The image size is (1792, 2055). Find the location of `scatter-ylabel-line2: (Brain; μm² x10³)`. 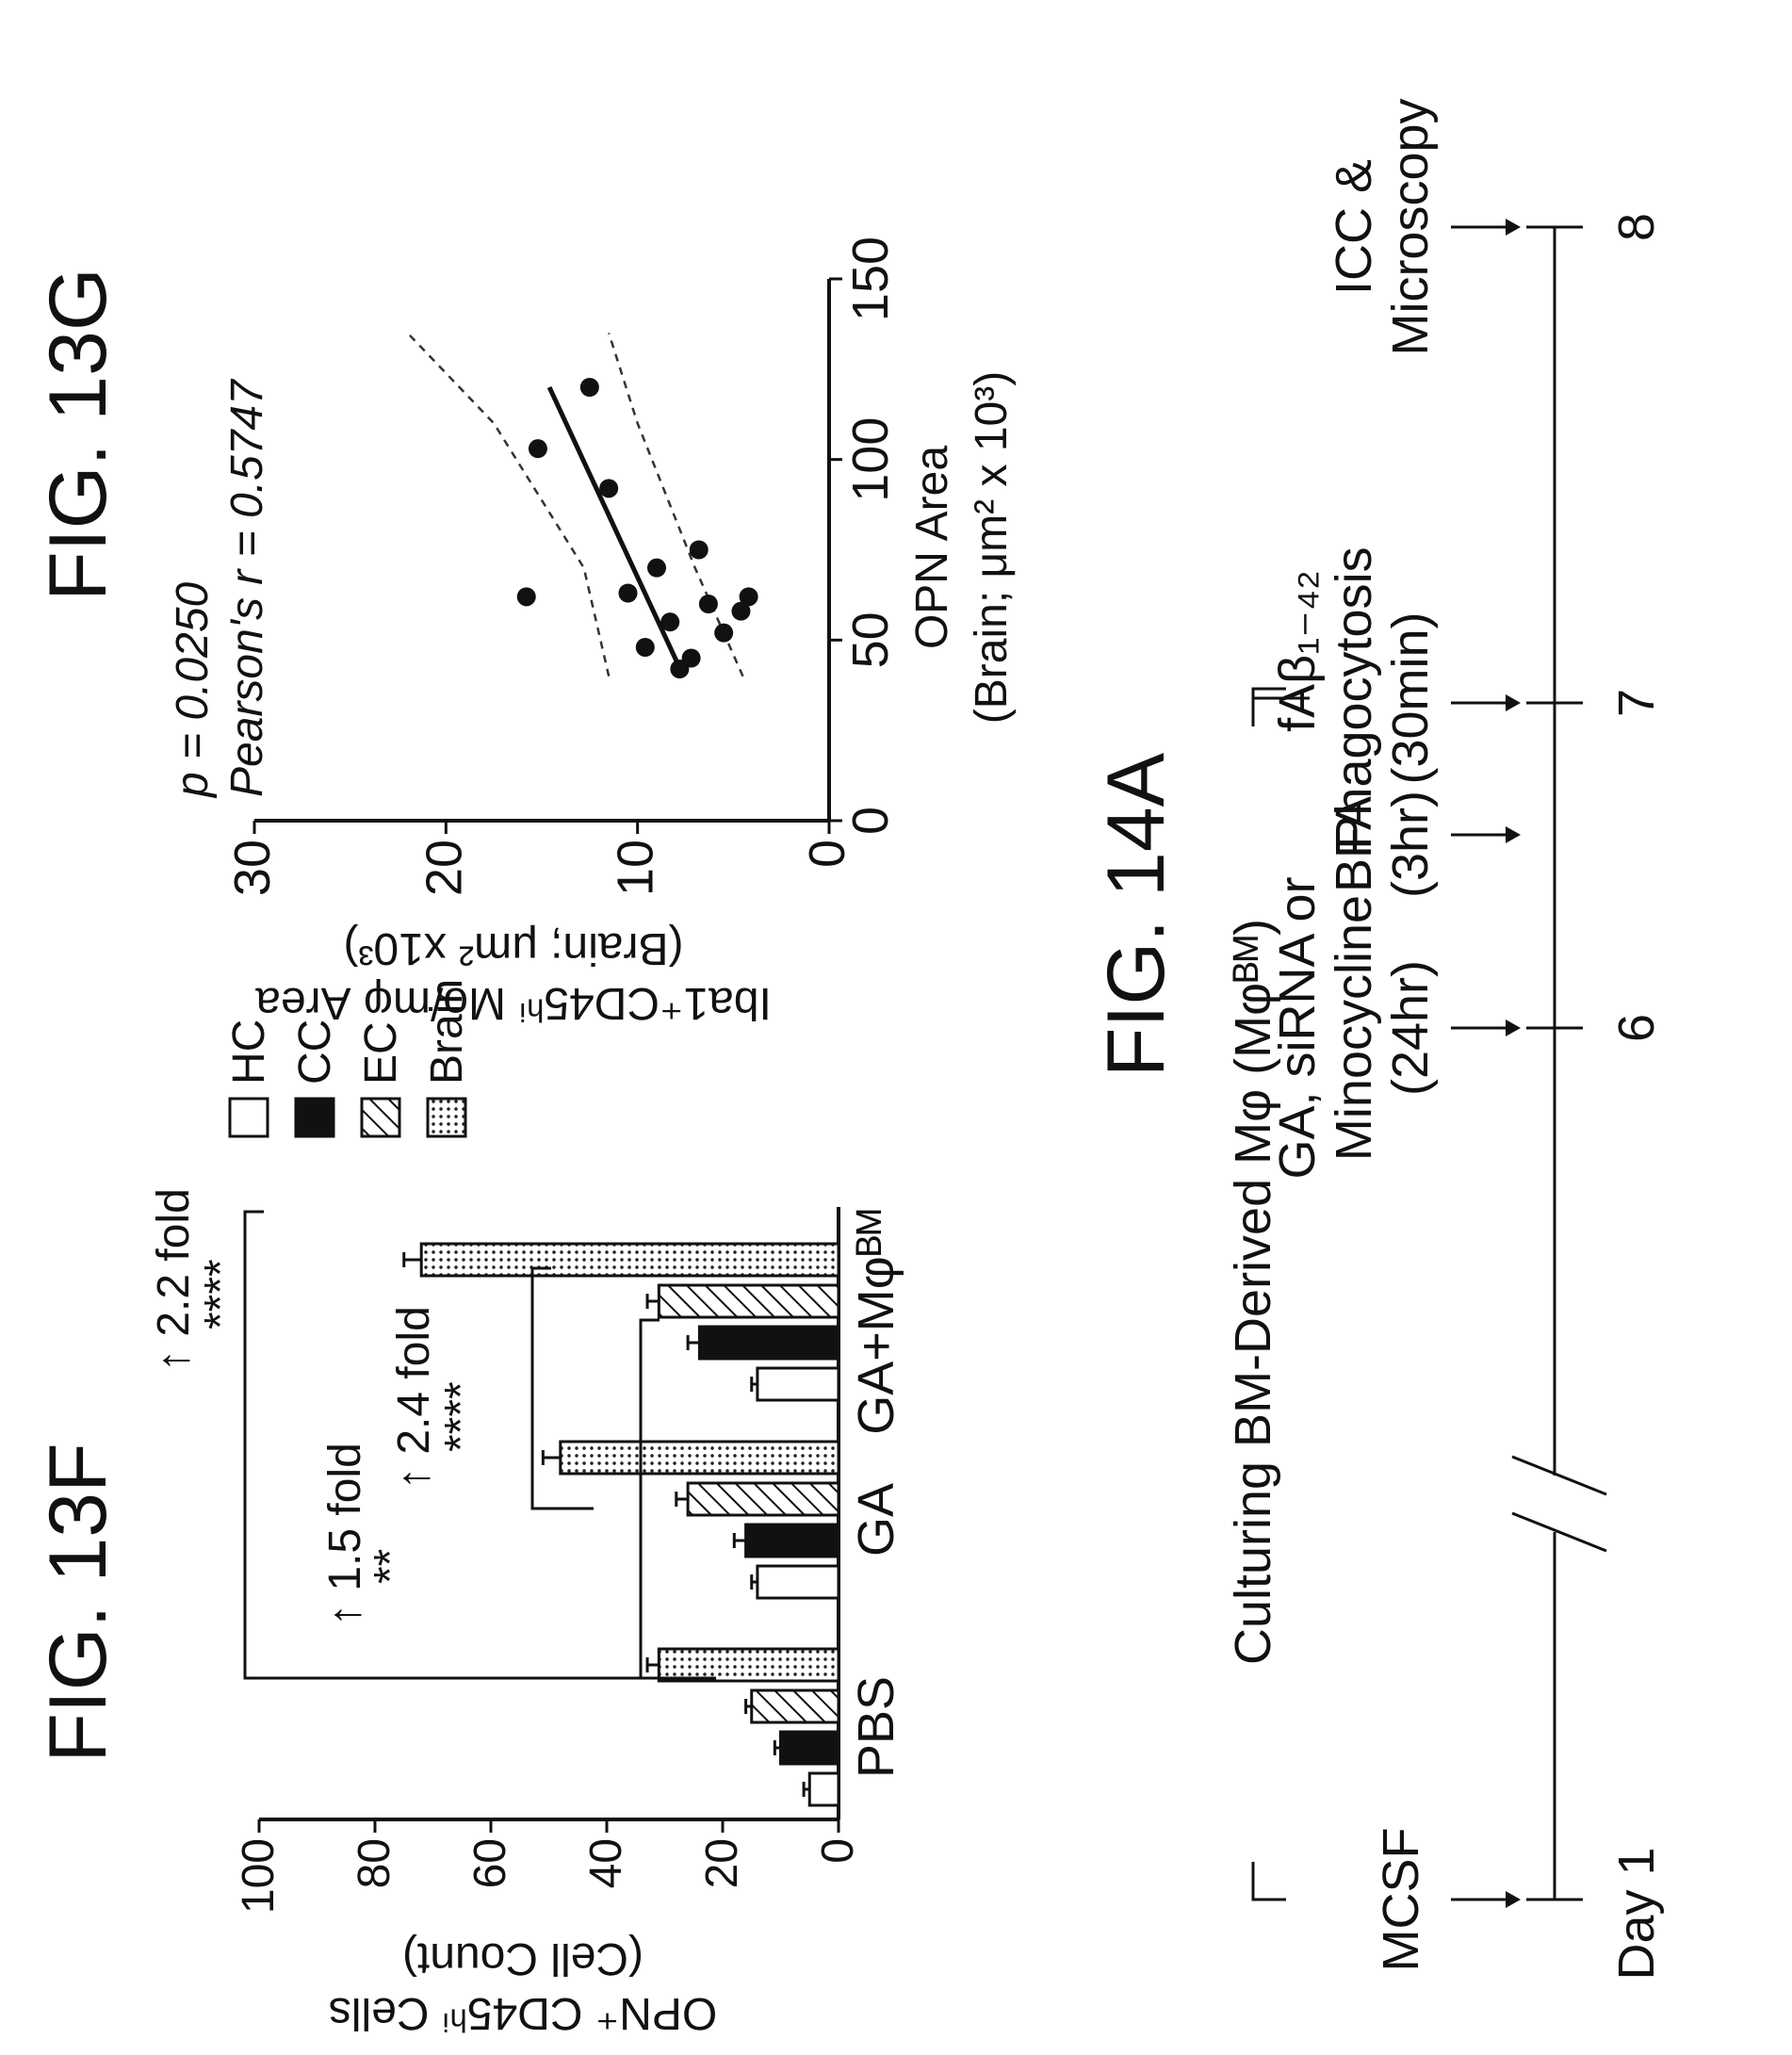

scatter-ylabel-line2: (Brain; μm² x10³) is located at coordinates (513, 948).